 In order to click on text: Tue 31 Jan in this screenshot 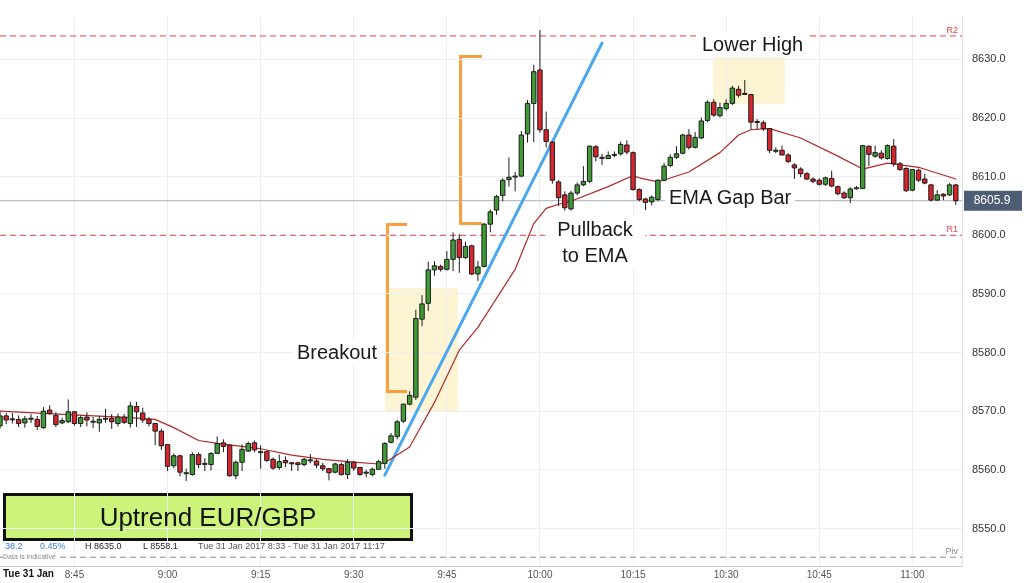, I will do `click(28, 573)`.